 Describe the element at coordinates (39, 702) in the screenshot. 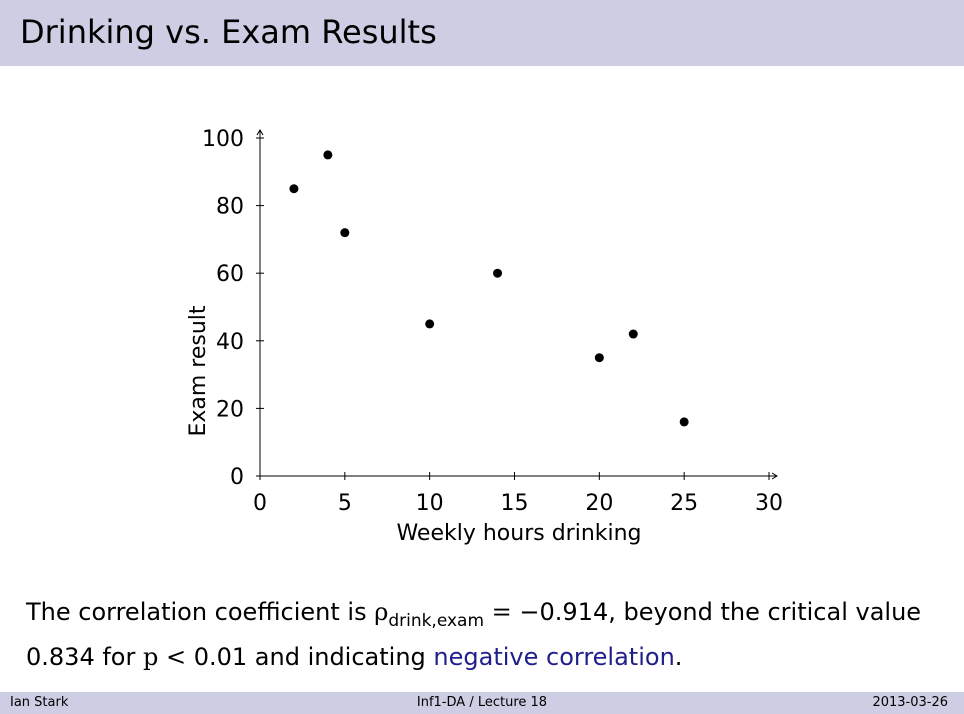

I see `footer-author: Ian Stark` at that location.